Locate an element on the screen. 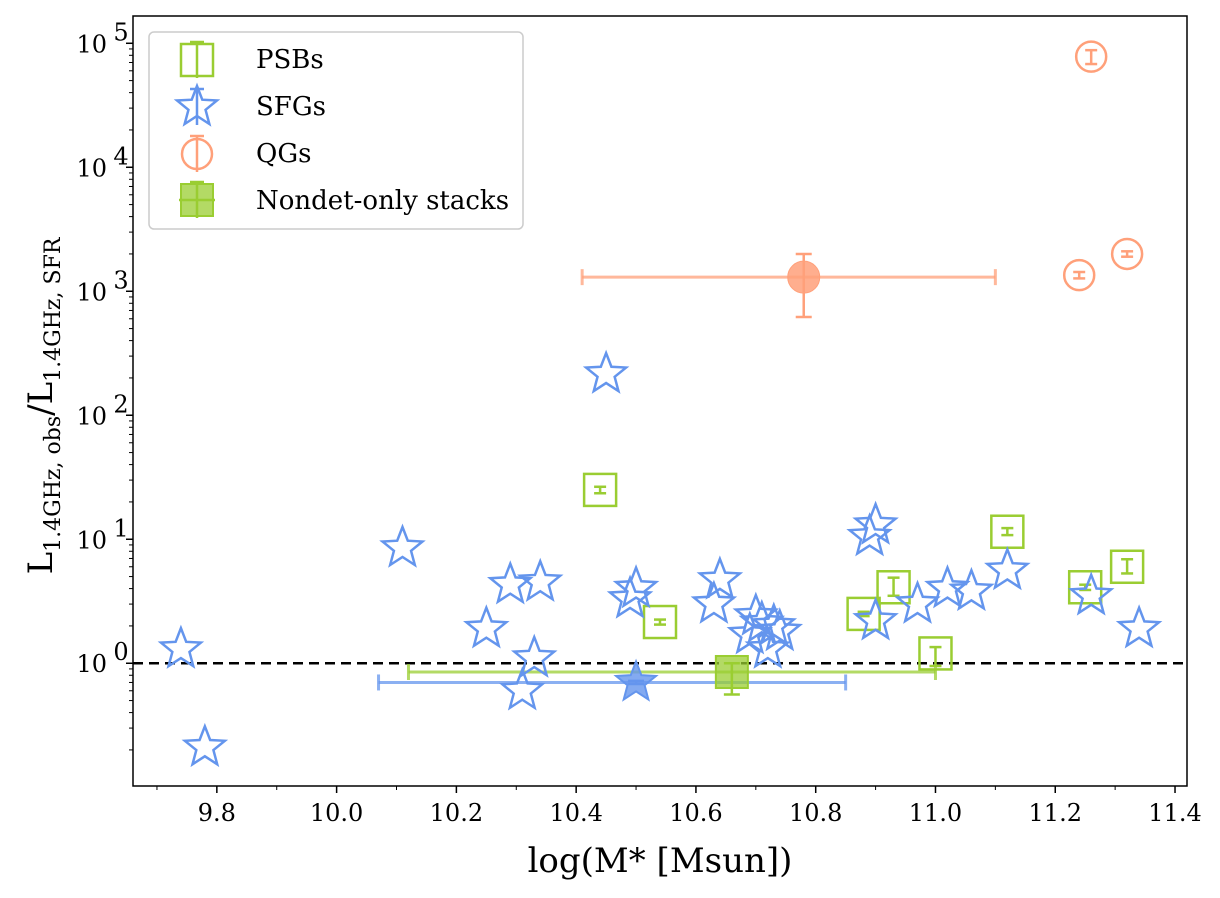  legend-frame is located at coordinates (336, 130).